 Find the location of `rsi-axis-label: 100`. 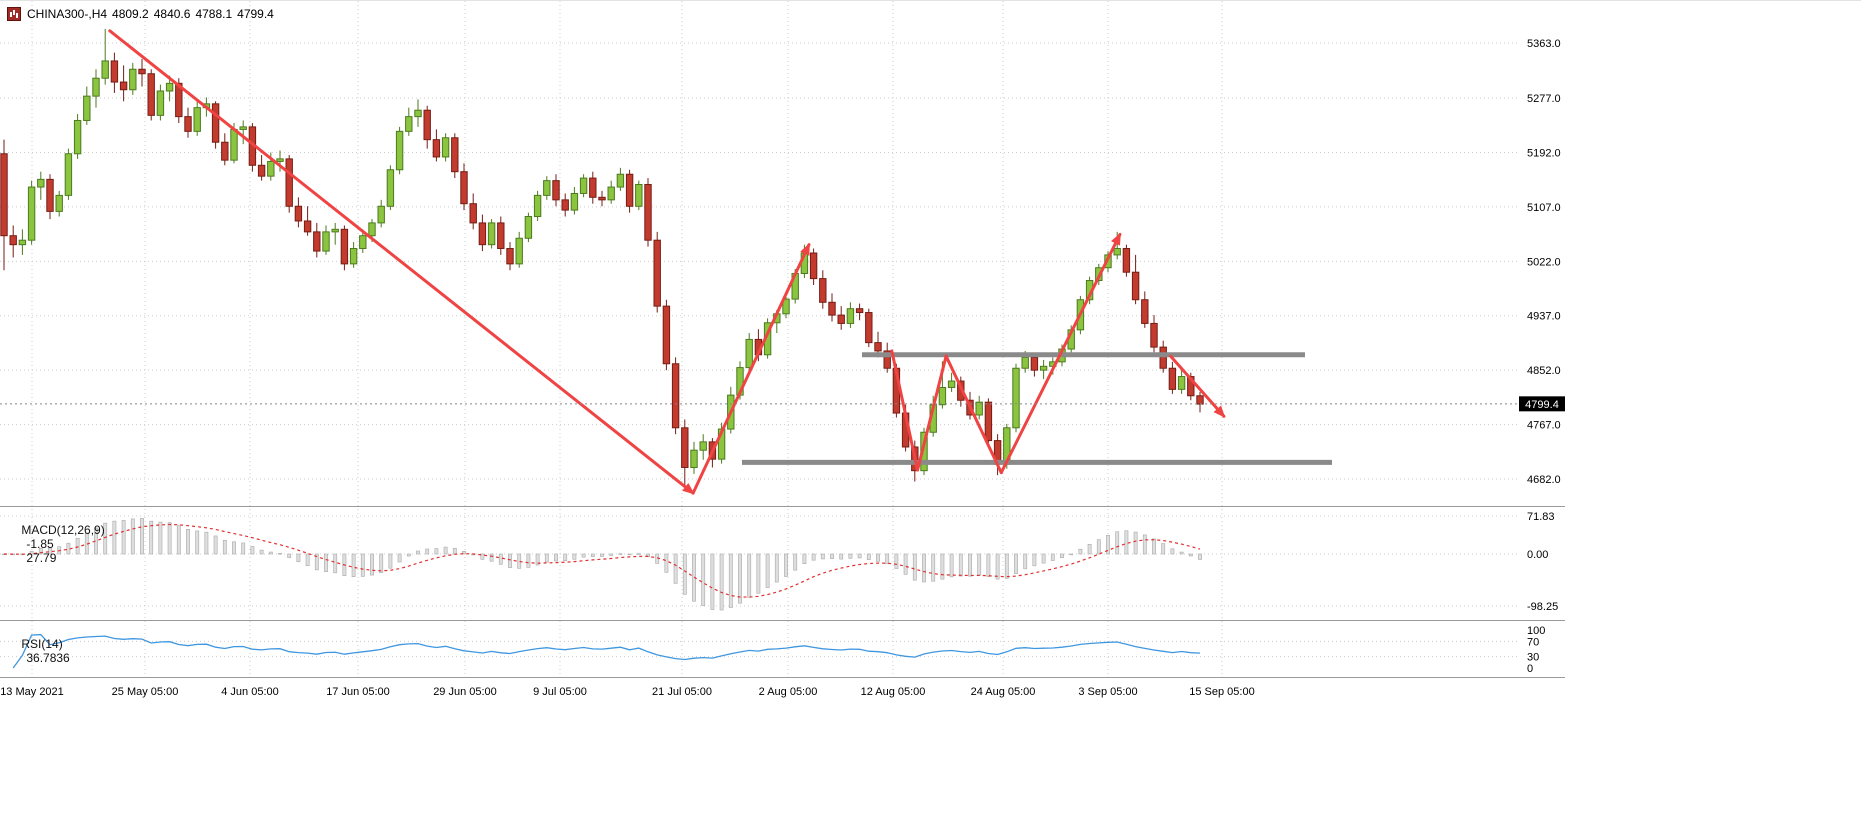

rsi-axis-label: 100 is located at coordinates (1536, 631).